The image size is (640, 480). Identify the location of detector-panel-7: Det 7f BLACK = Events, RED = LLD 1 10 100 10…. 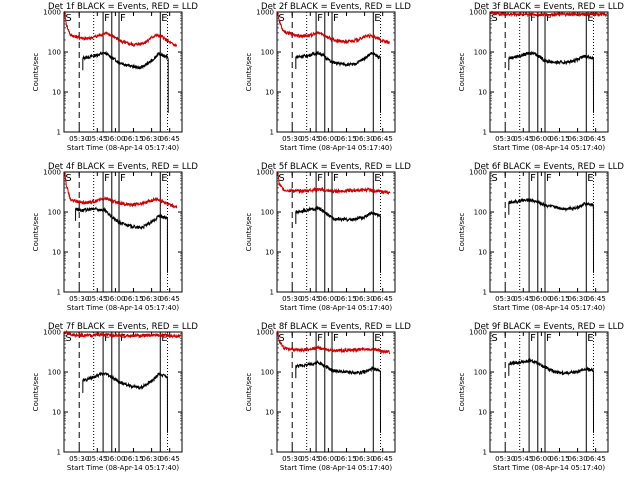
(115, 397).